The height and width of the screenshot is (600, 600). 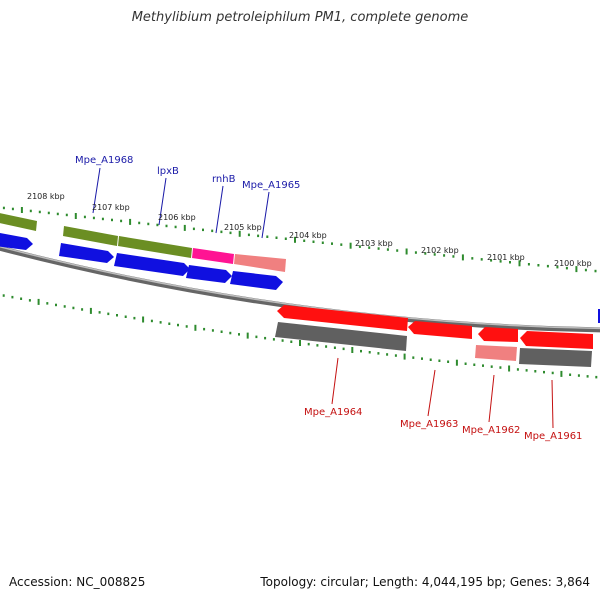 What do you see at coordinates (333, 412) in the screenshot?
I see `gene-label: Mpe_A1964` at bounding box center [333, 412].